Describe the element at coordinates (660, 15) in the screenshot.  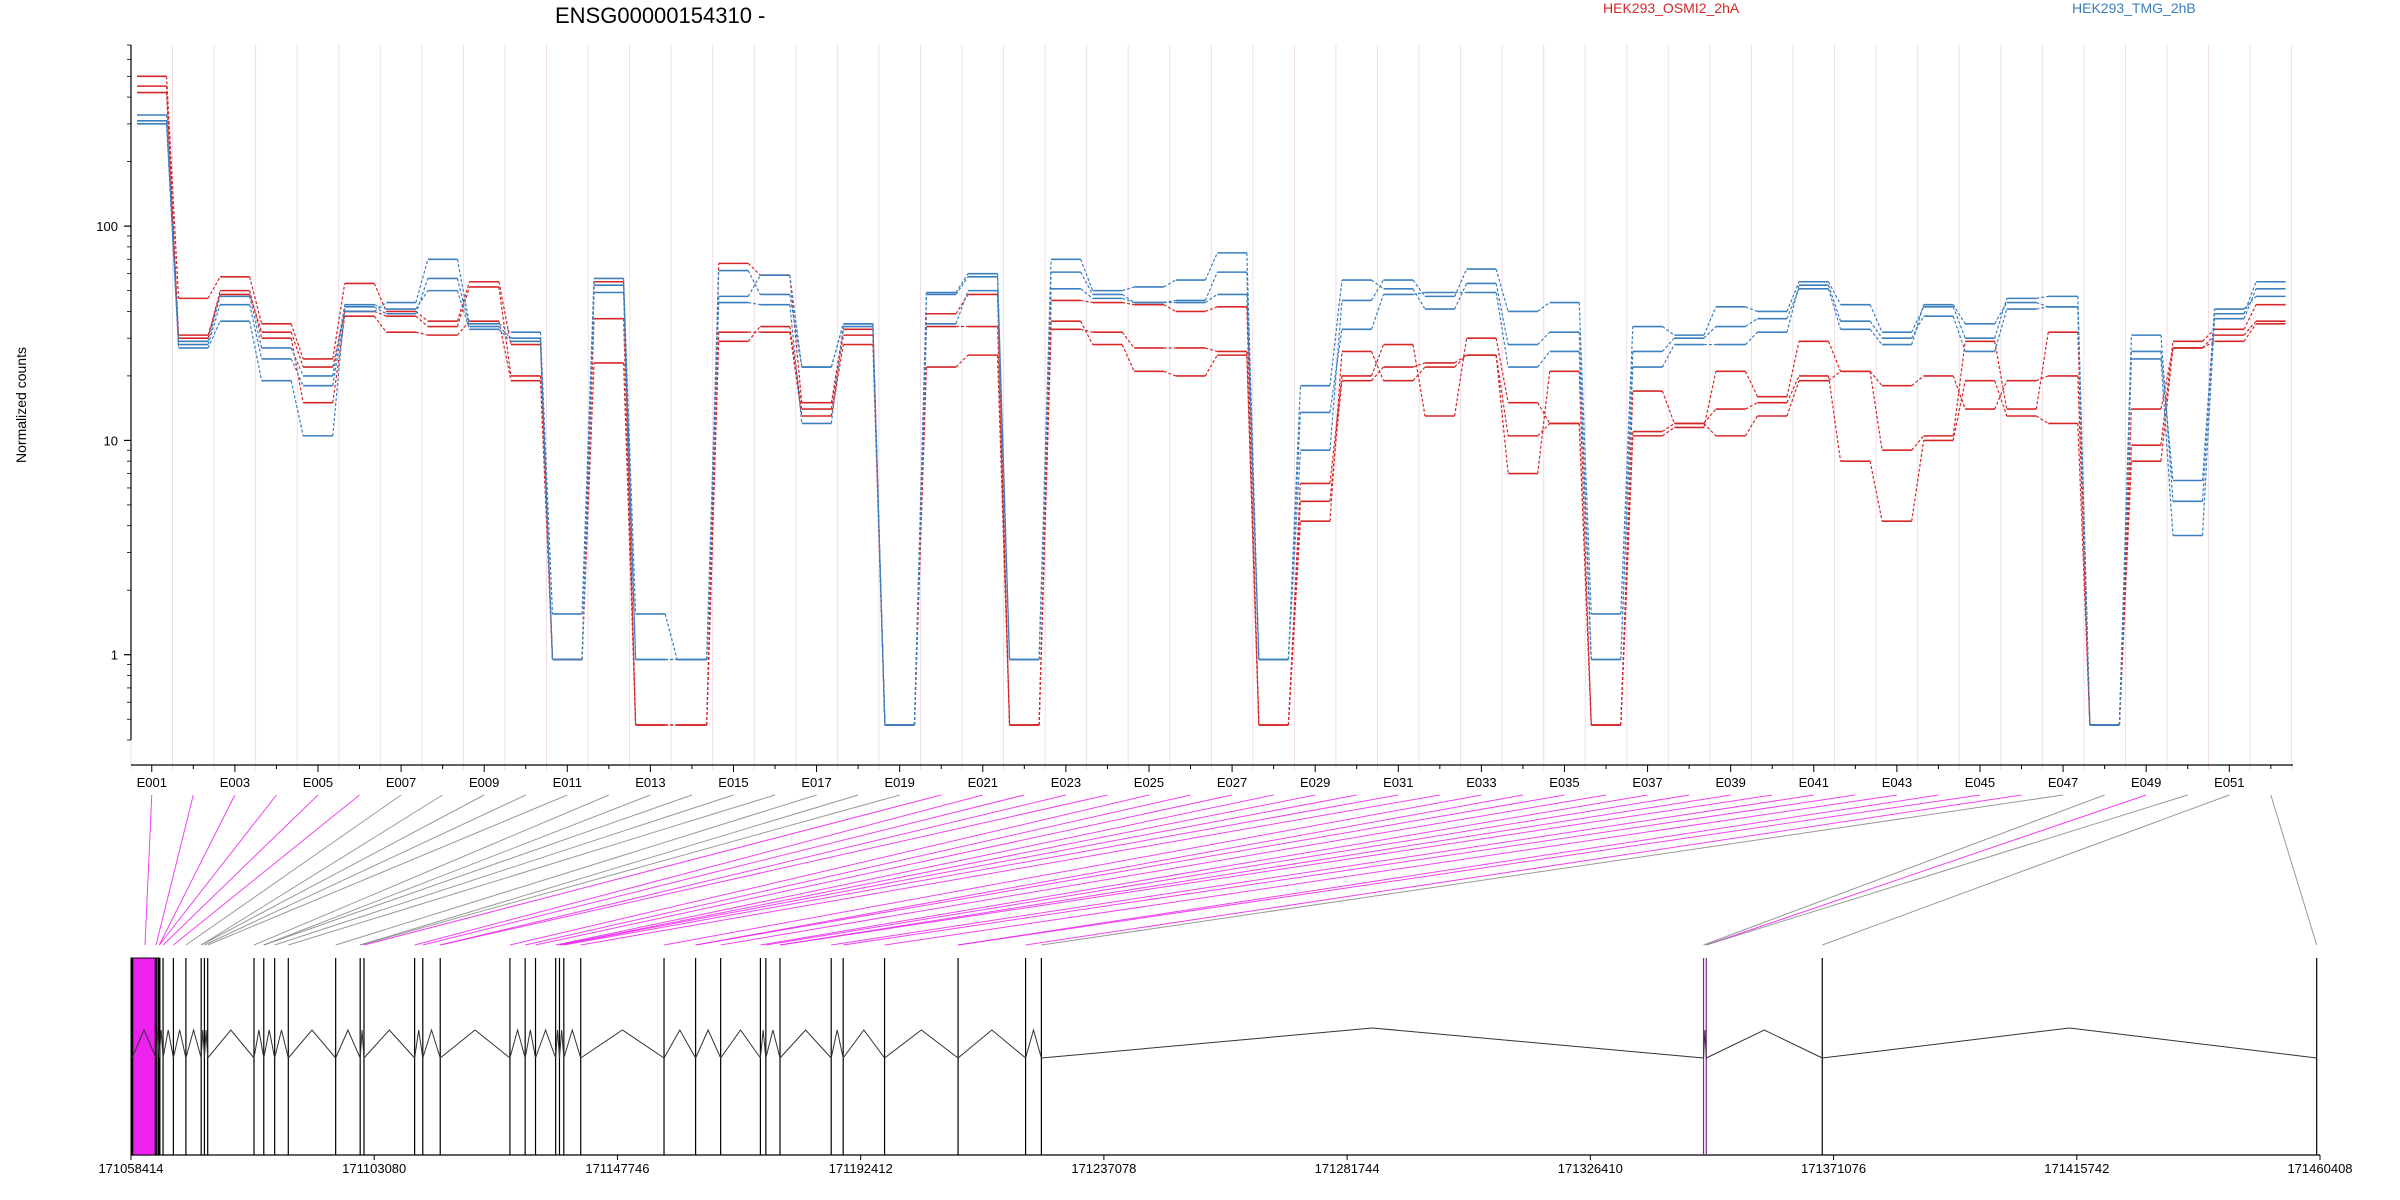
I see `chart-title: ENSG00000154310 -` at that location.